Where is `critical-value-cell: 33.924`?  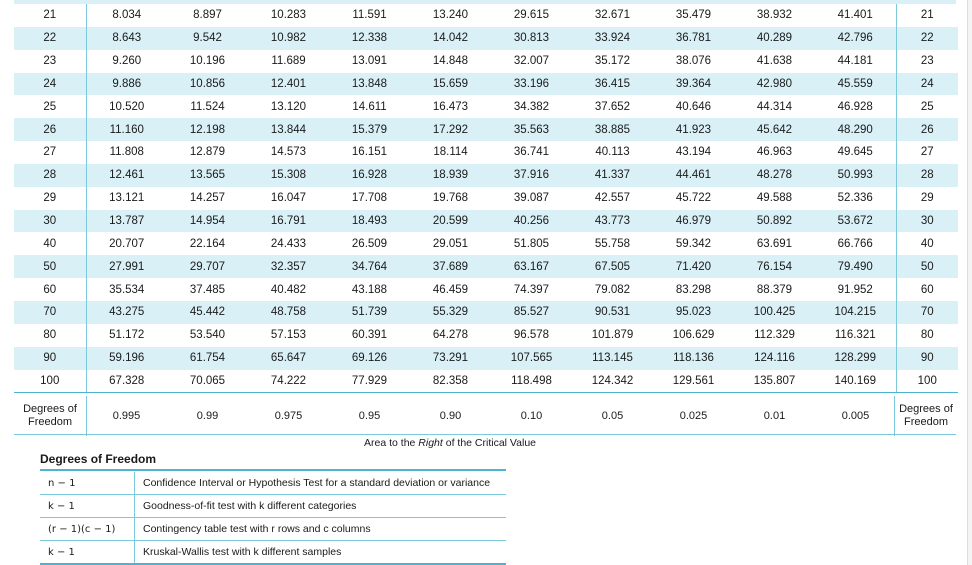
critical-value-cell: 33.924 is located at coordinates (612, 38).